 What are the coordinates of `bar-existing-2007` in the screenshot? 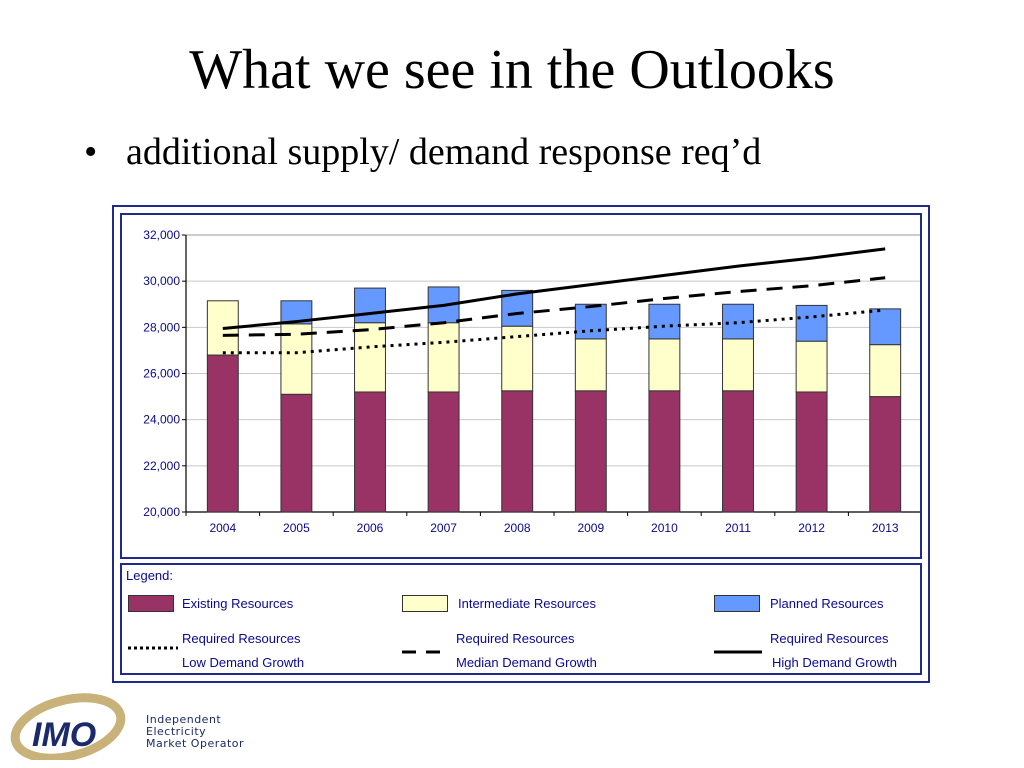 It's located at (443, 452).